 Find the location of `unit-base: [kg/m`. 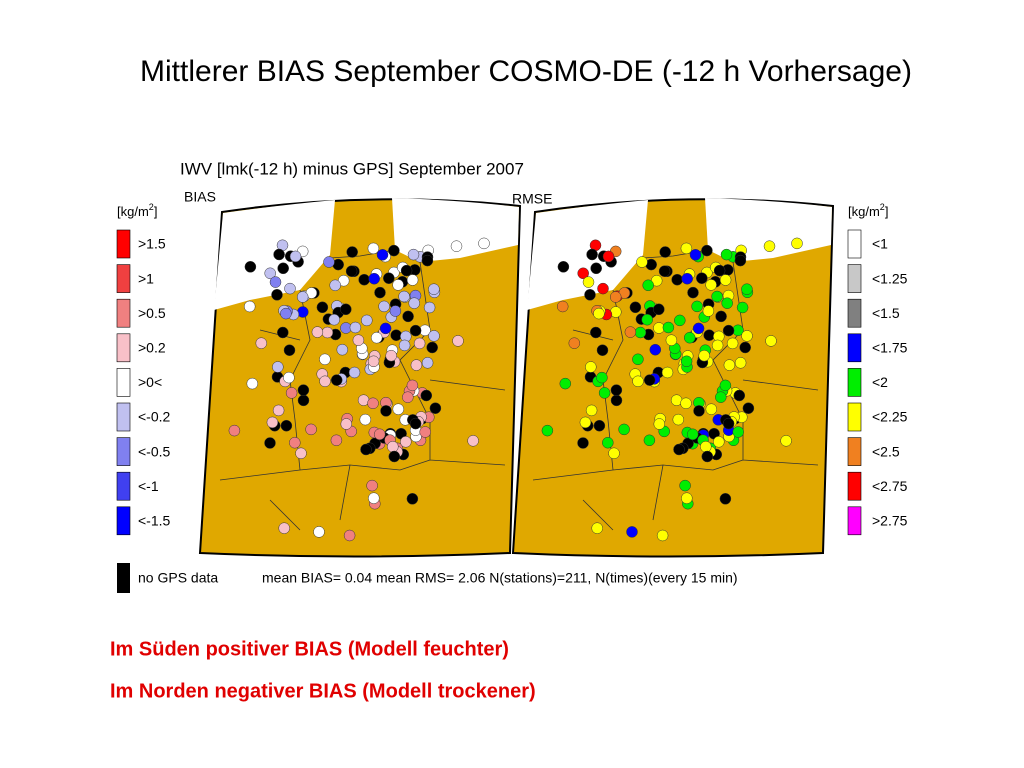

unit-base: [kg/m is located at coordinates (133, 211).